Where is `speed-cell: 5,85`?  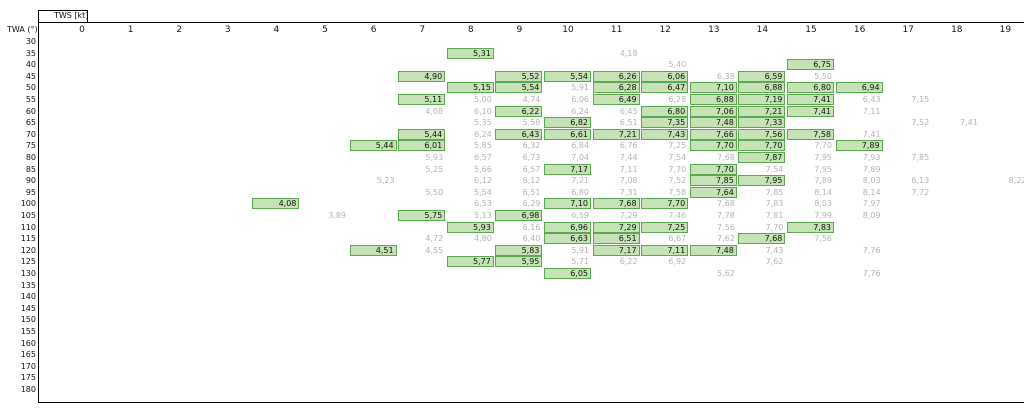
speed-cell: 5,85 is located at coordinates (482, 146).